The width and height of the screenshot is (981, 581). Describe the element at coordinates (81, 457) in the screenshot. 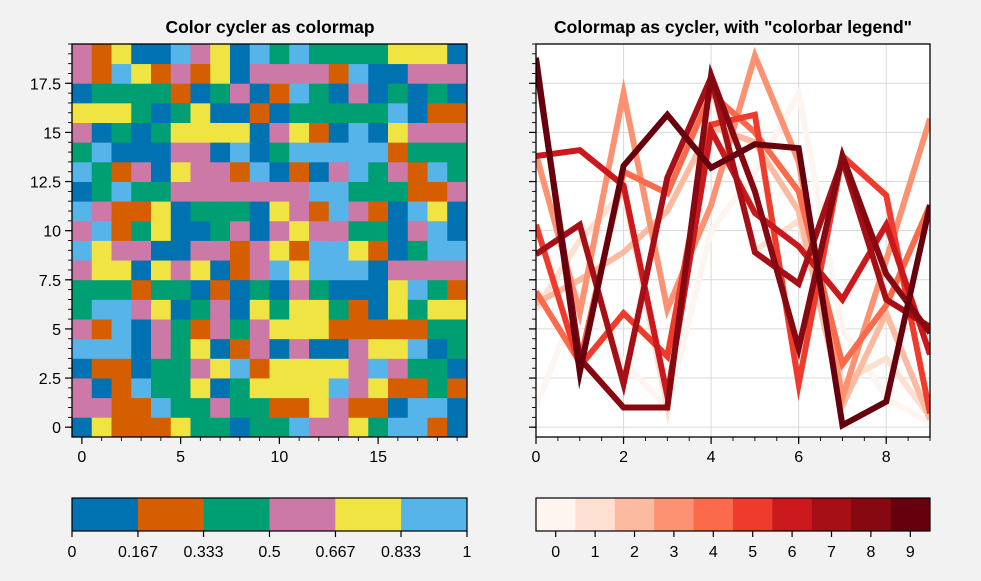

I see `x-tick-label: 0` at that location.